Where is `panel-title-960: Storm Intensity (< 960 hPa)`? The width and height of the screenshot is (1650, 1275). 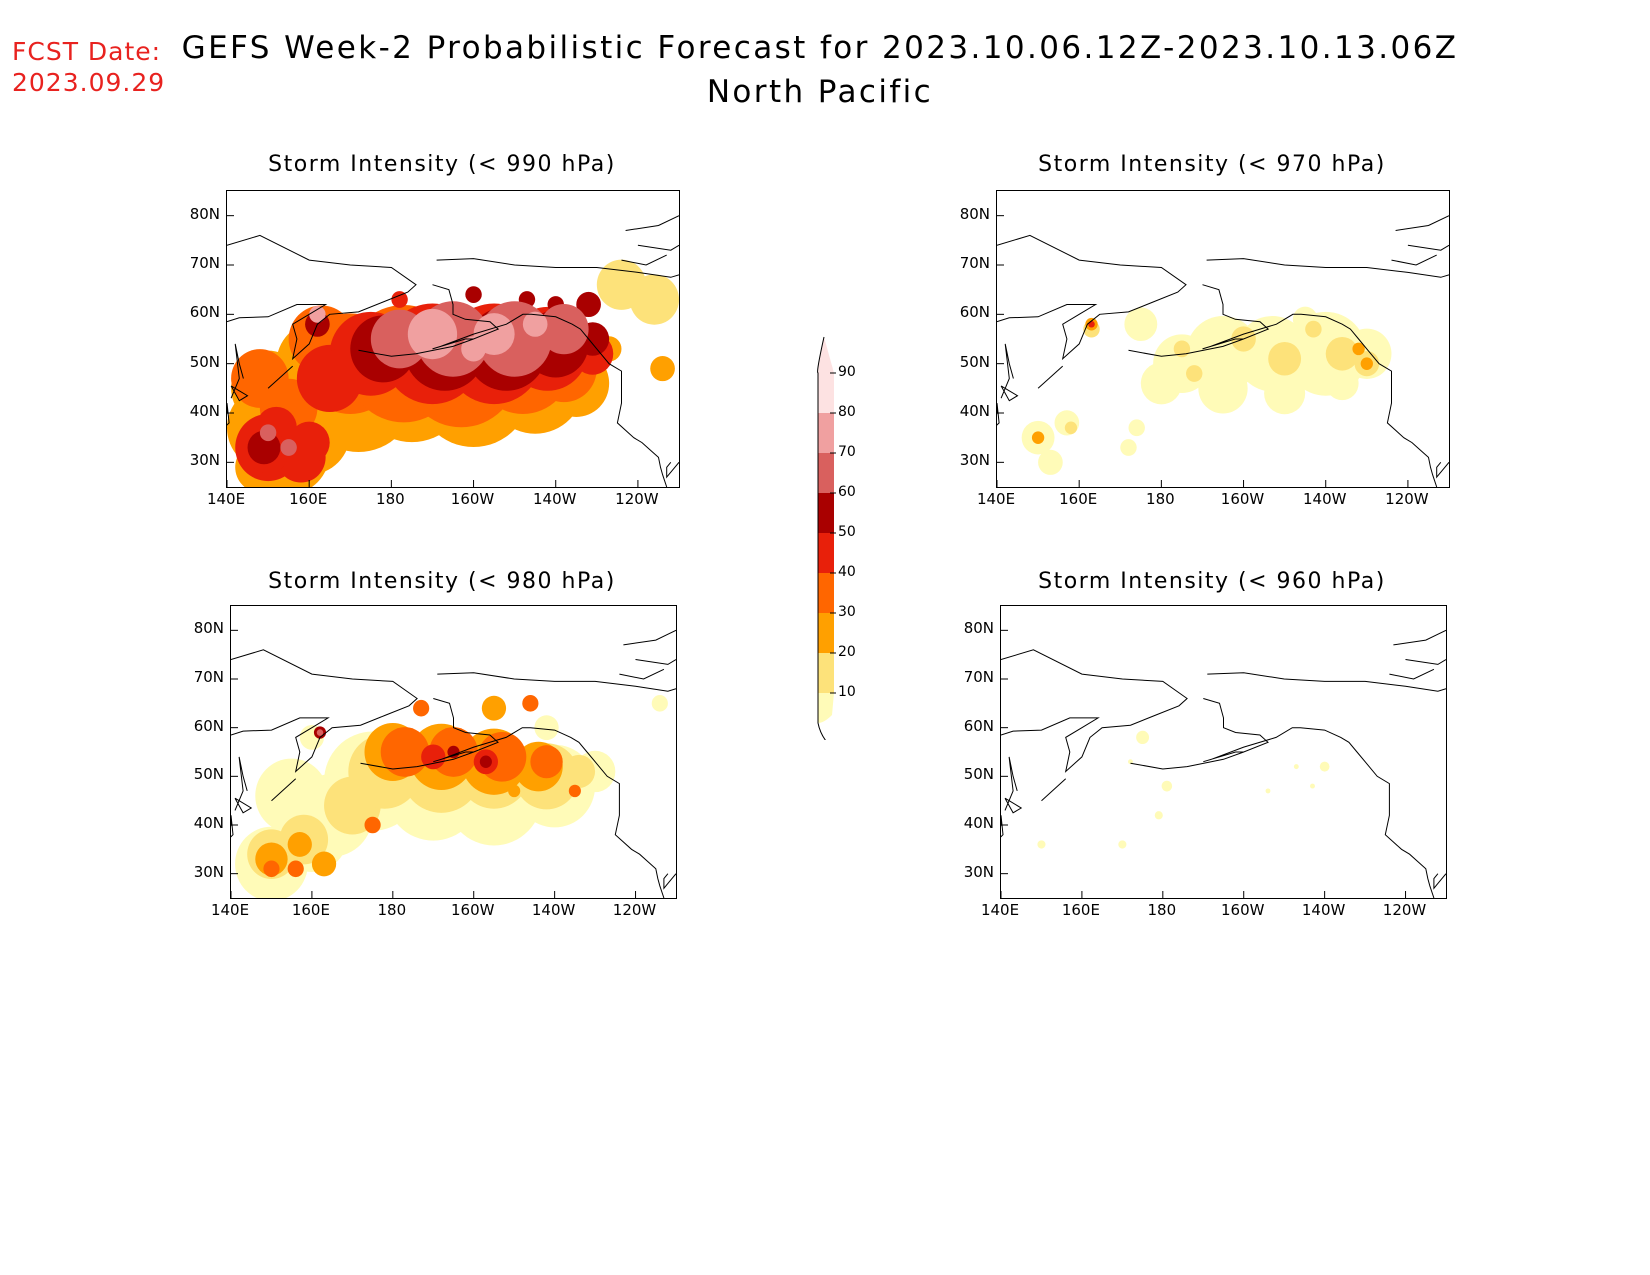
panel-title-960: Storm Intensity (< 960 hPa) is located at coordinates (1212, 581).